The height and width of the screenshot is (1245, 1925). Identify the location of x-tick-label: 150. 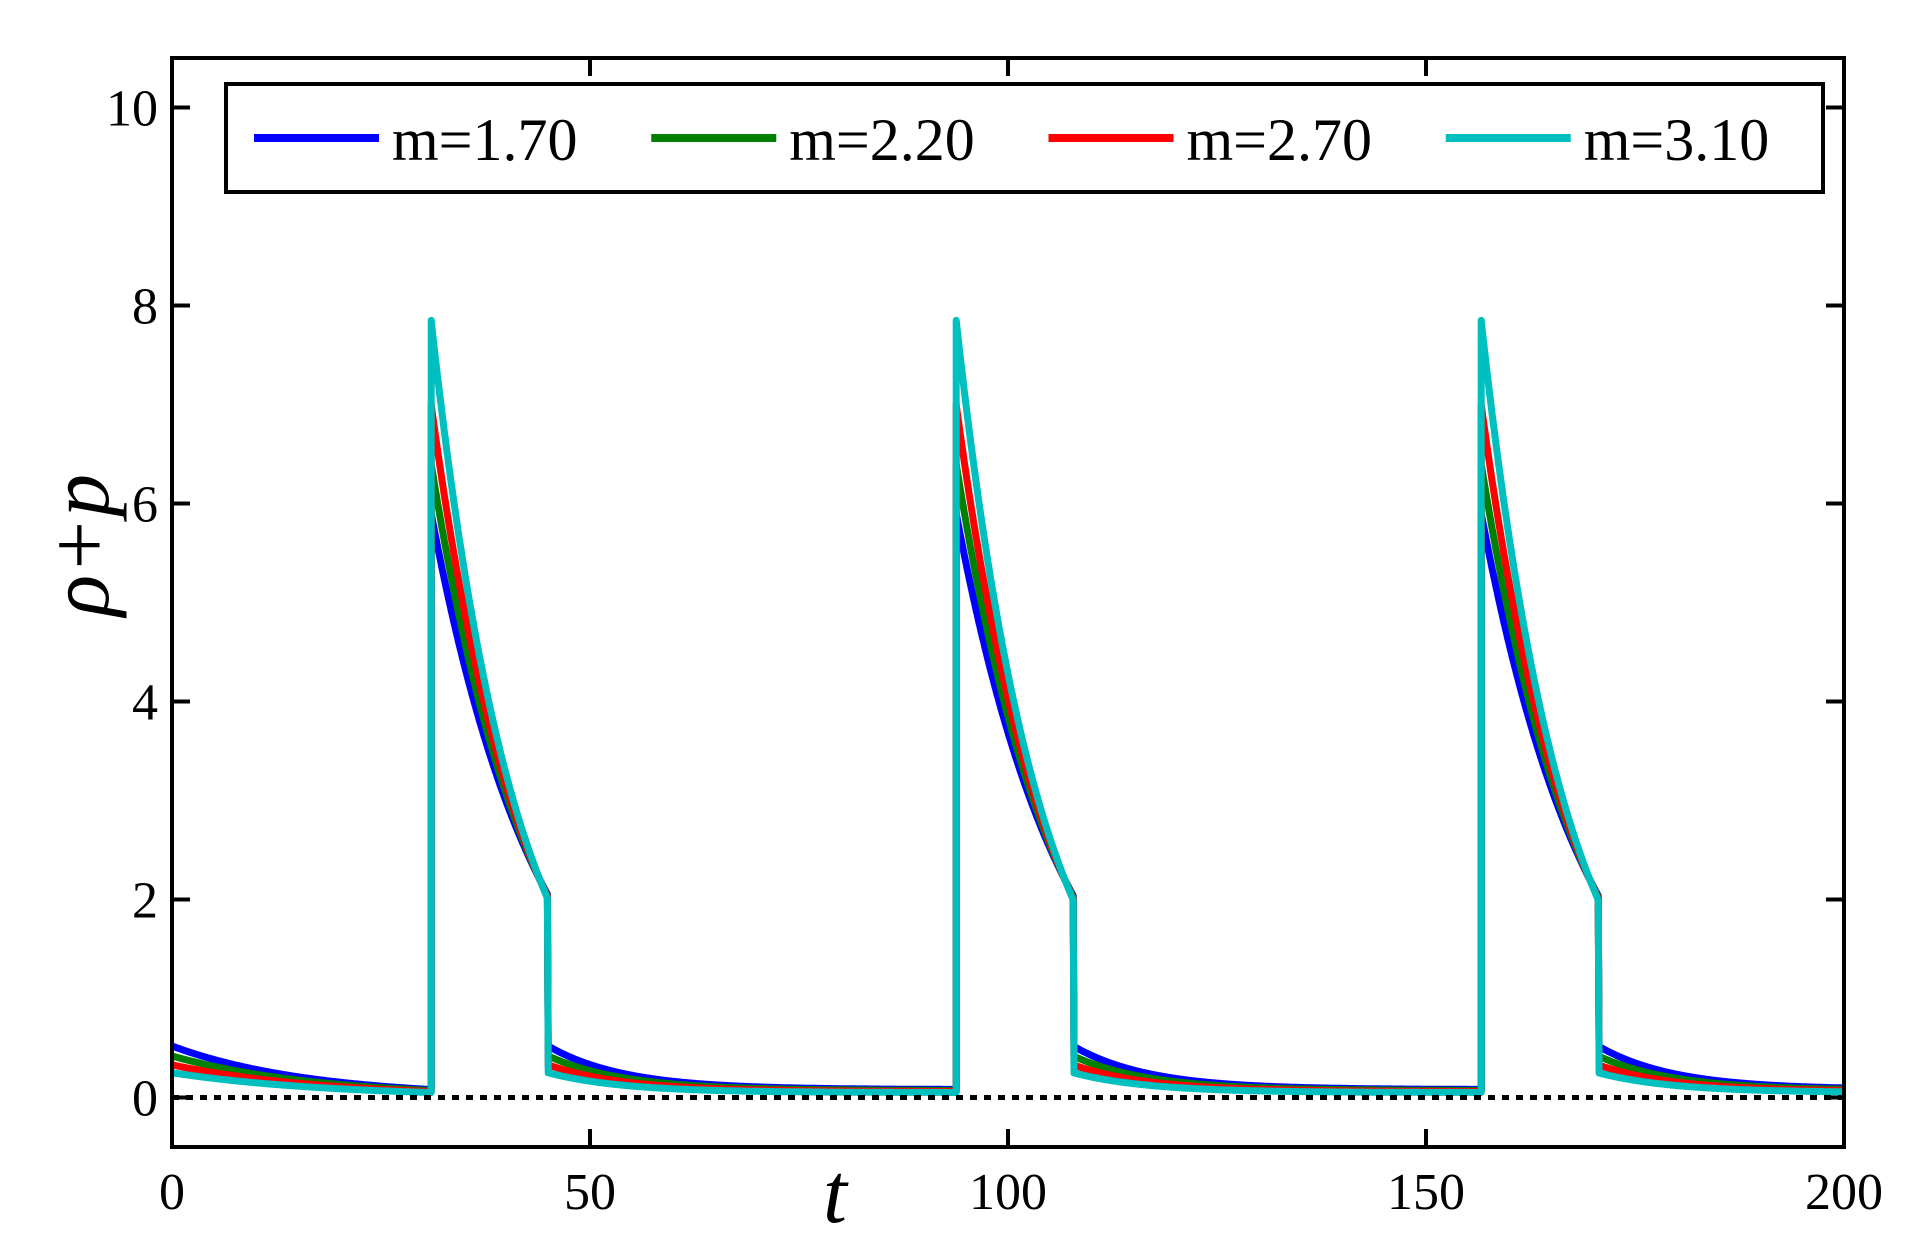
(1426, 1192).